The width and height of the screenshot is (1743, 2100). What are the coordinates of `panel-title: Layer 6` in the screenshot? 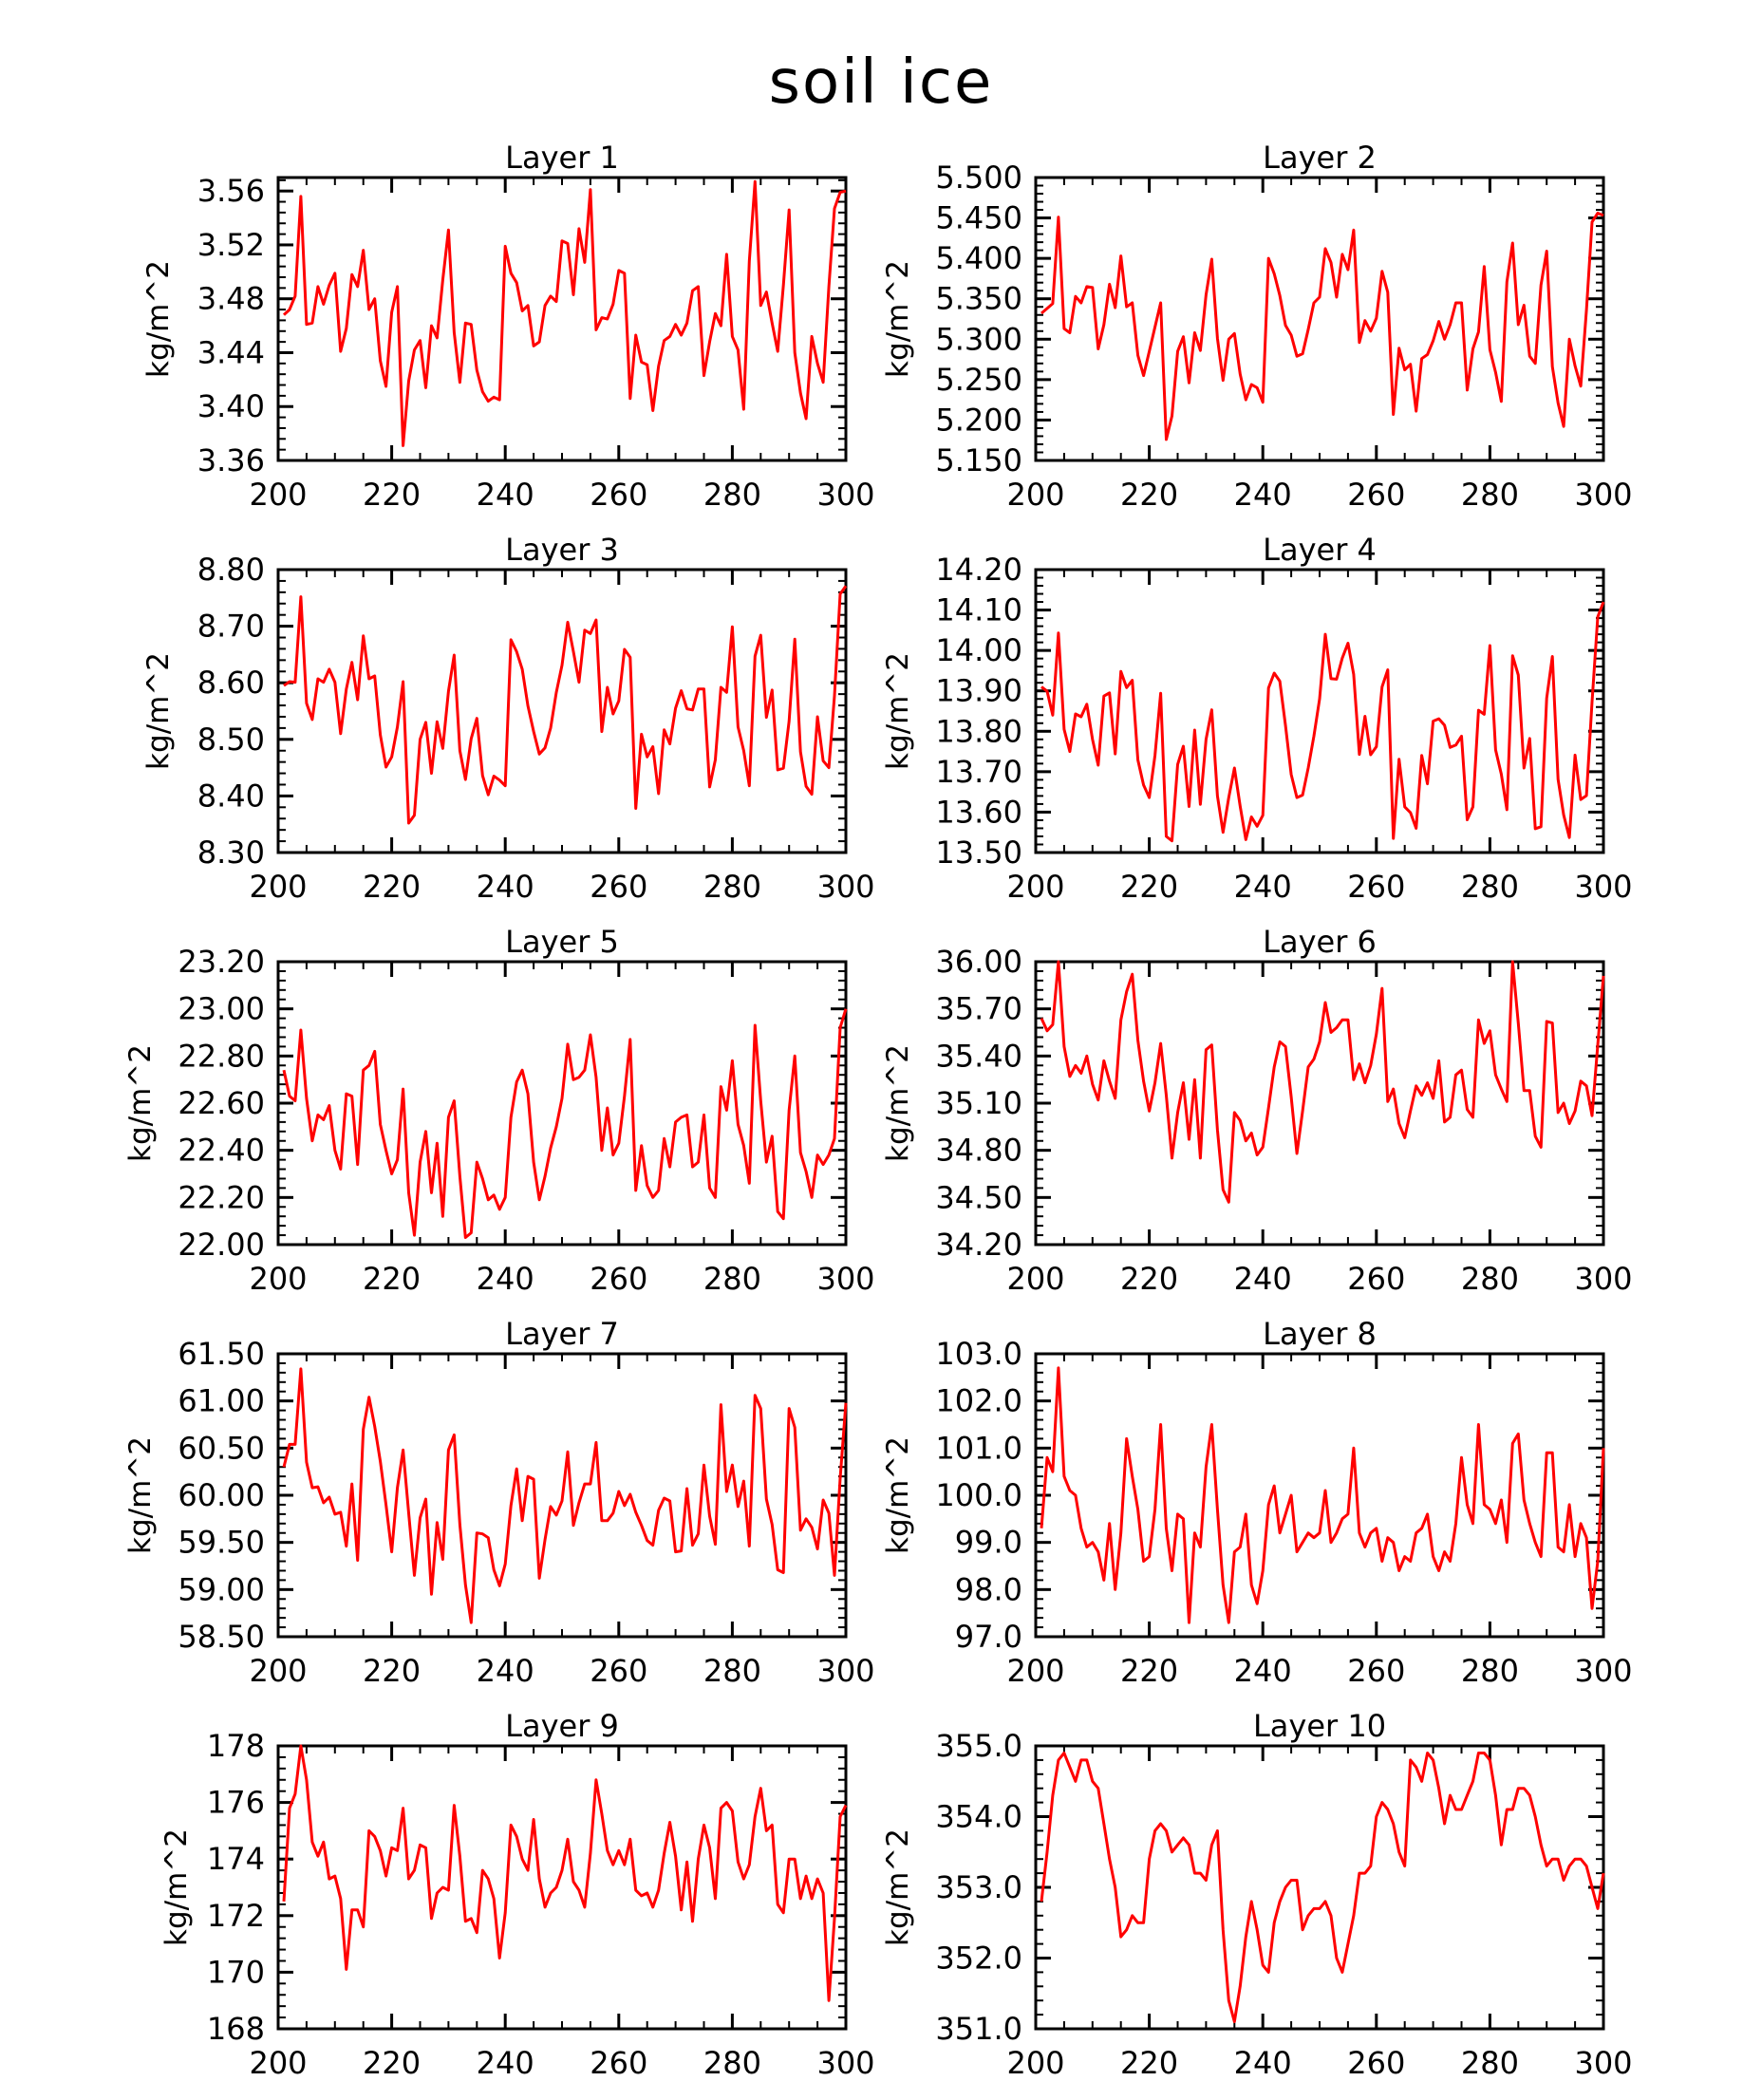 It's located at (1320, 942).